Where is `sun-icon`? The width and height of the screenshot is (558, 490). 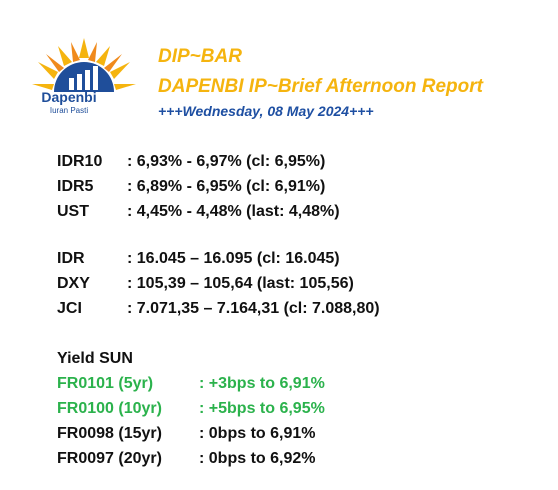
sun-icon is located at coordinates (84, 65).